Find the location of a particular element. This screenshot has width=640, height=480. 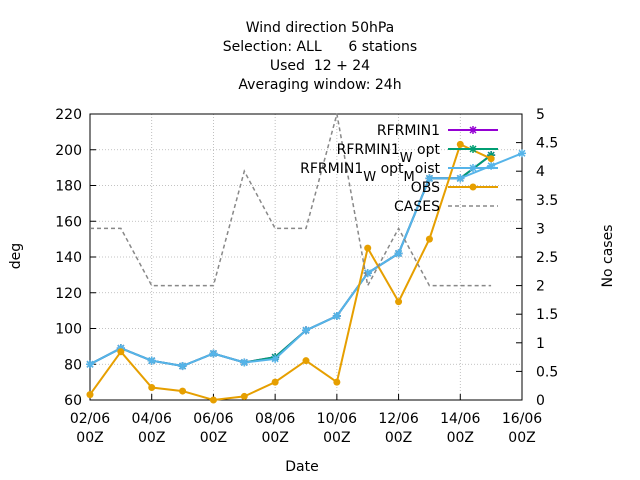

y-tick-label: 140 is located at coordinates (68, 258).